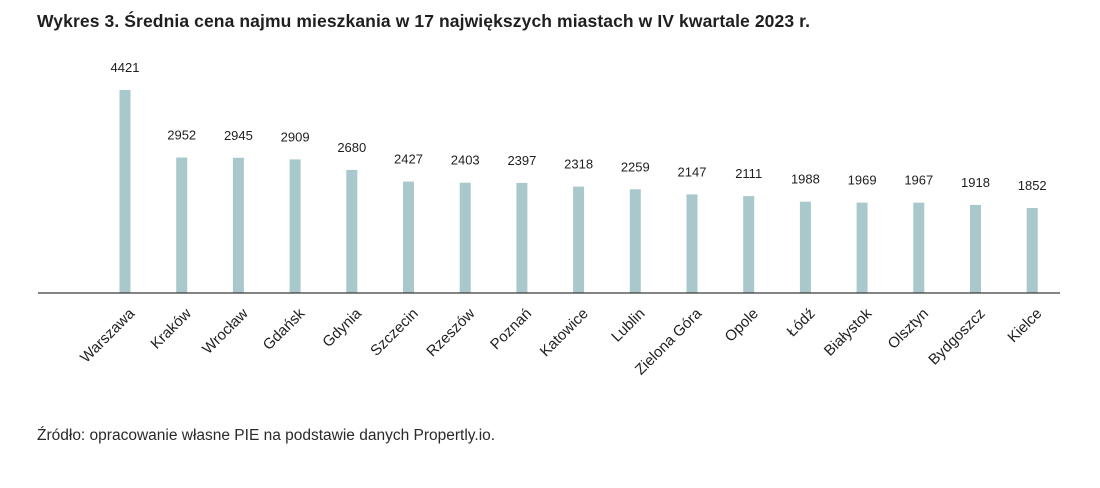 The width and height of the screenshot is (1100, 488). I want to click on value-label-5: 2427, so click(408, 159).